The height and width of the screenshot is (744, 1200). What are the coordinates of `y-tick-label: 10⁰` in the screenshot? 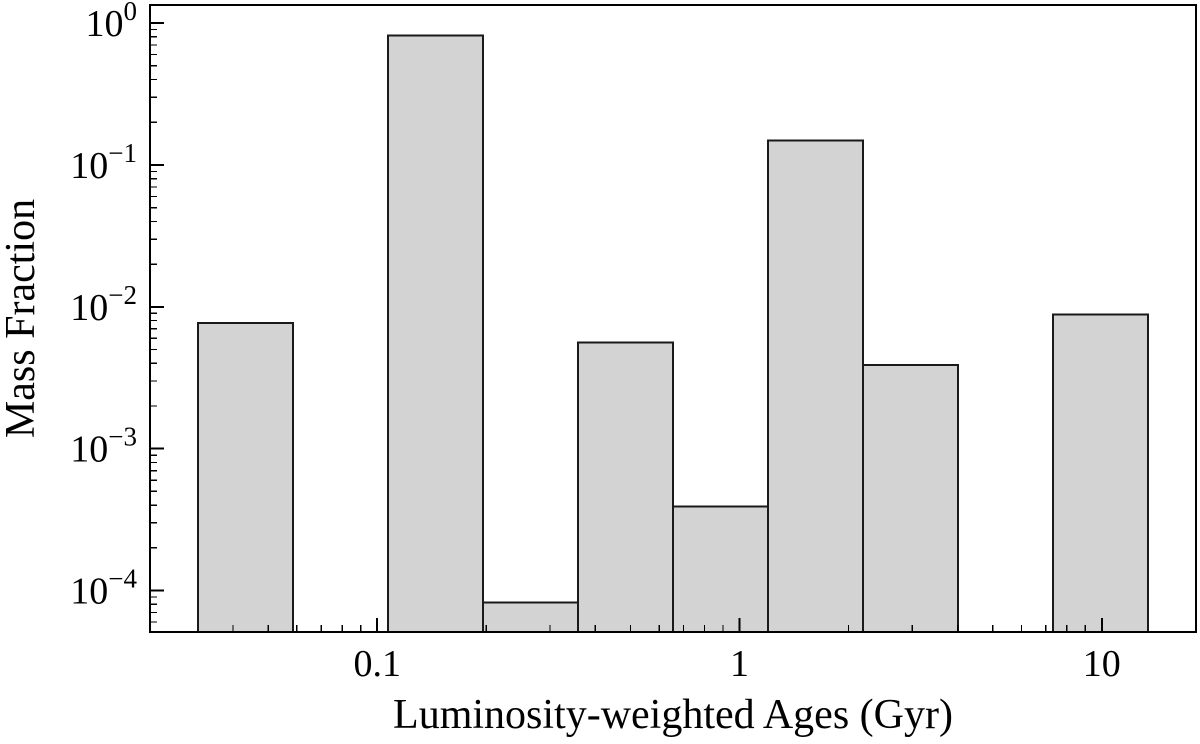 It's located at (112, 22).